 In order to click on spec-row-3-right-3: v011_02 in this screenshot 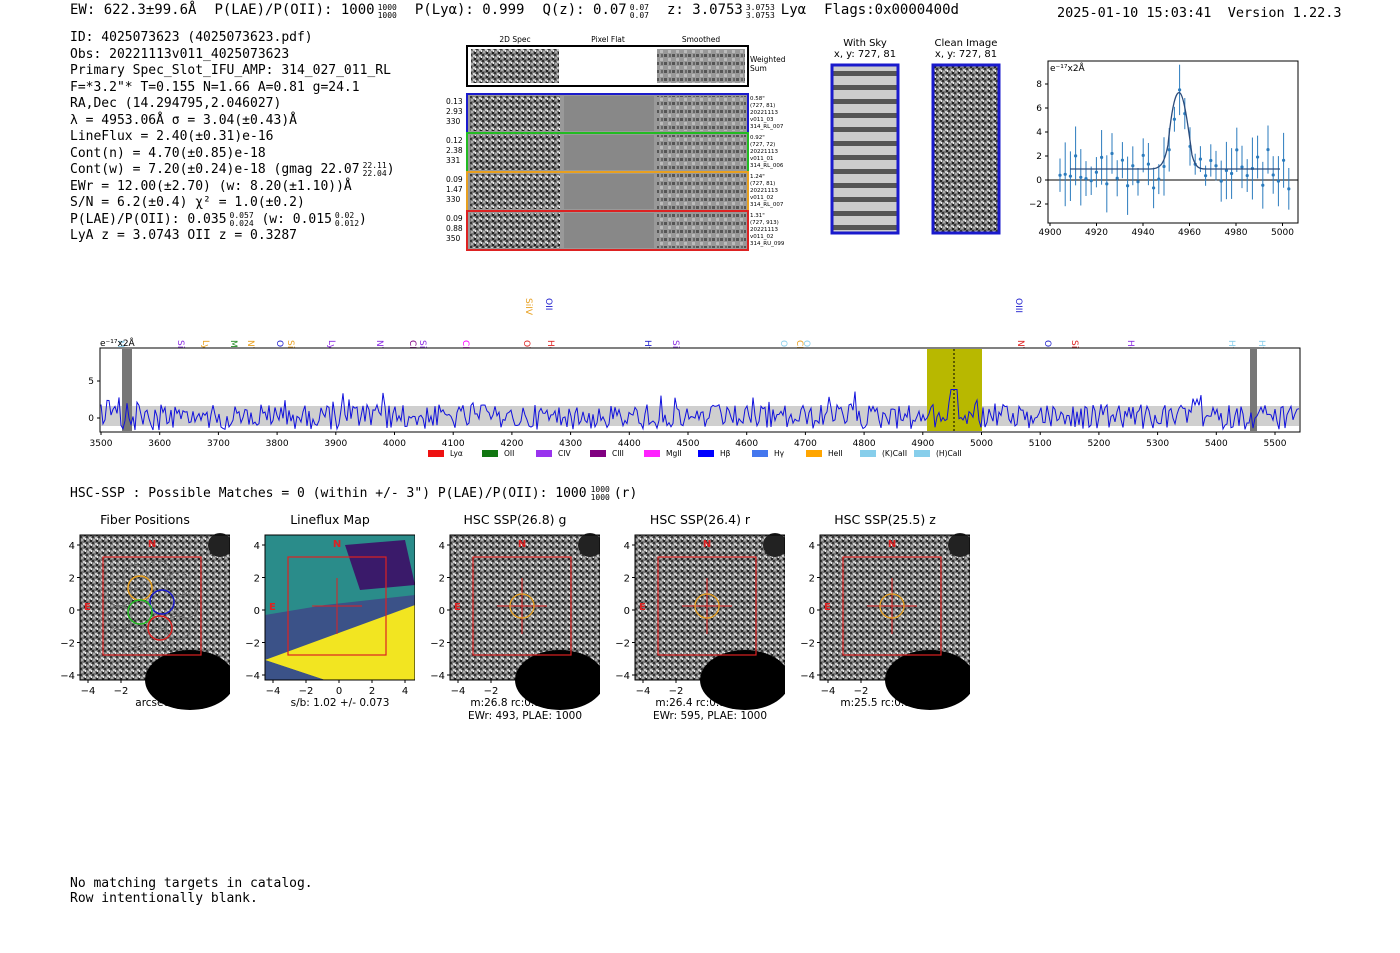, I will do `click(762, 237)`.